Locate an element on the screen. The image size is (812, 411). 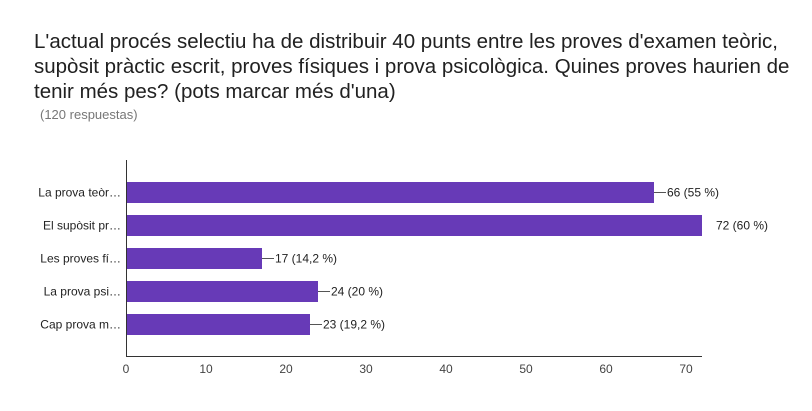
value-label: 24 (20 %) is located at coordinates (357, 292).